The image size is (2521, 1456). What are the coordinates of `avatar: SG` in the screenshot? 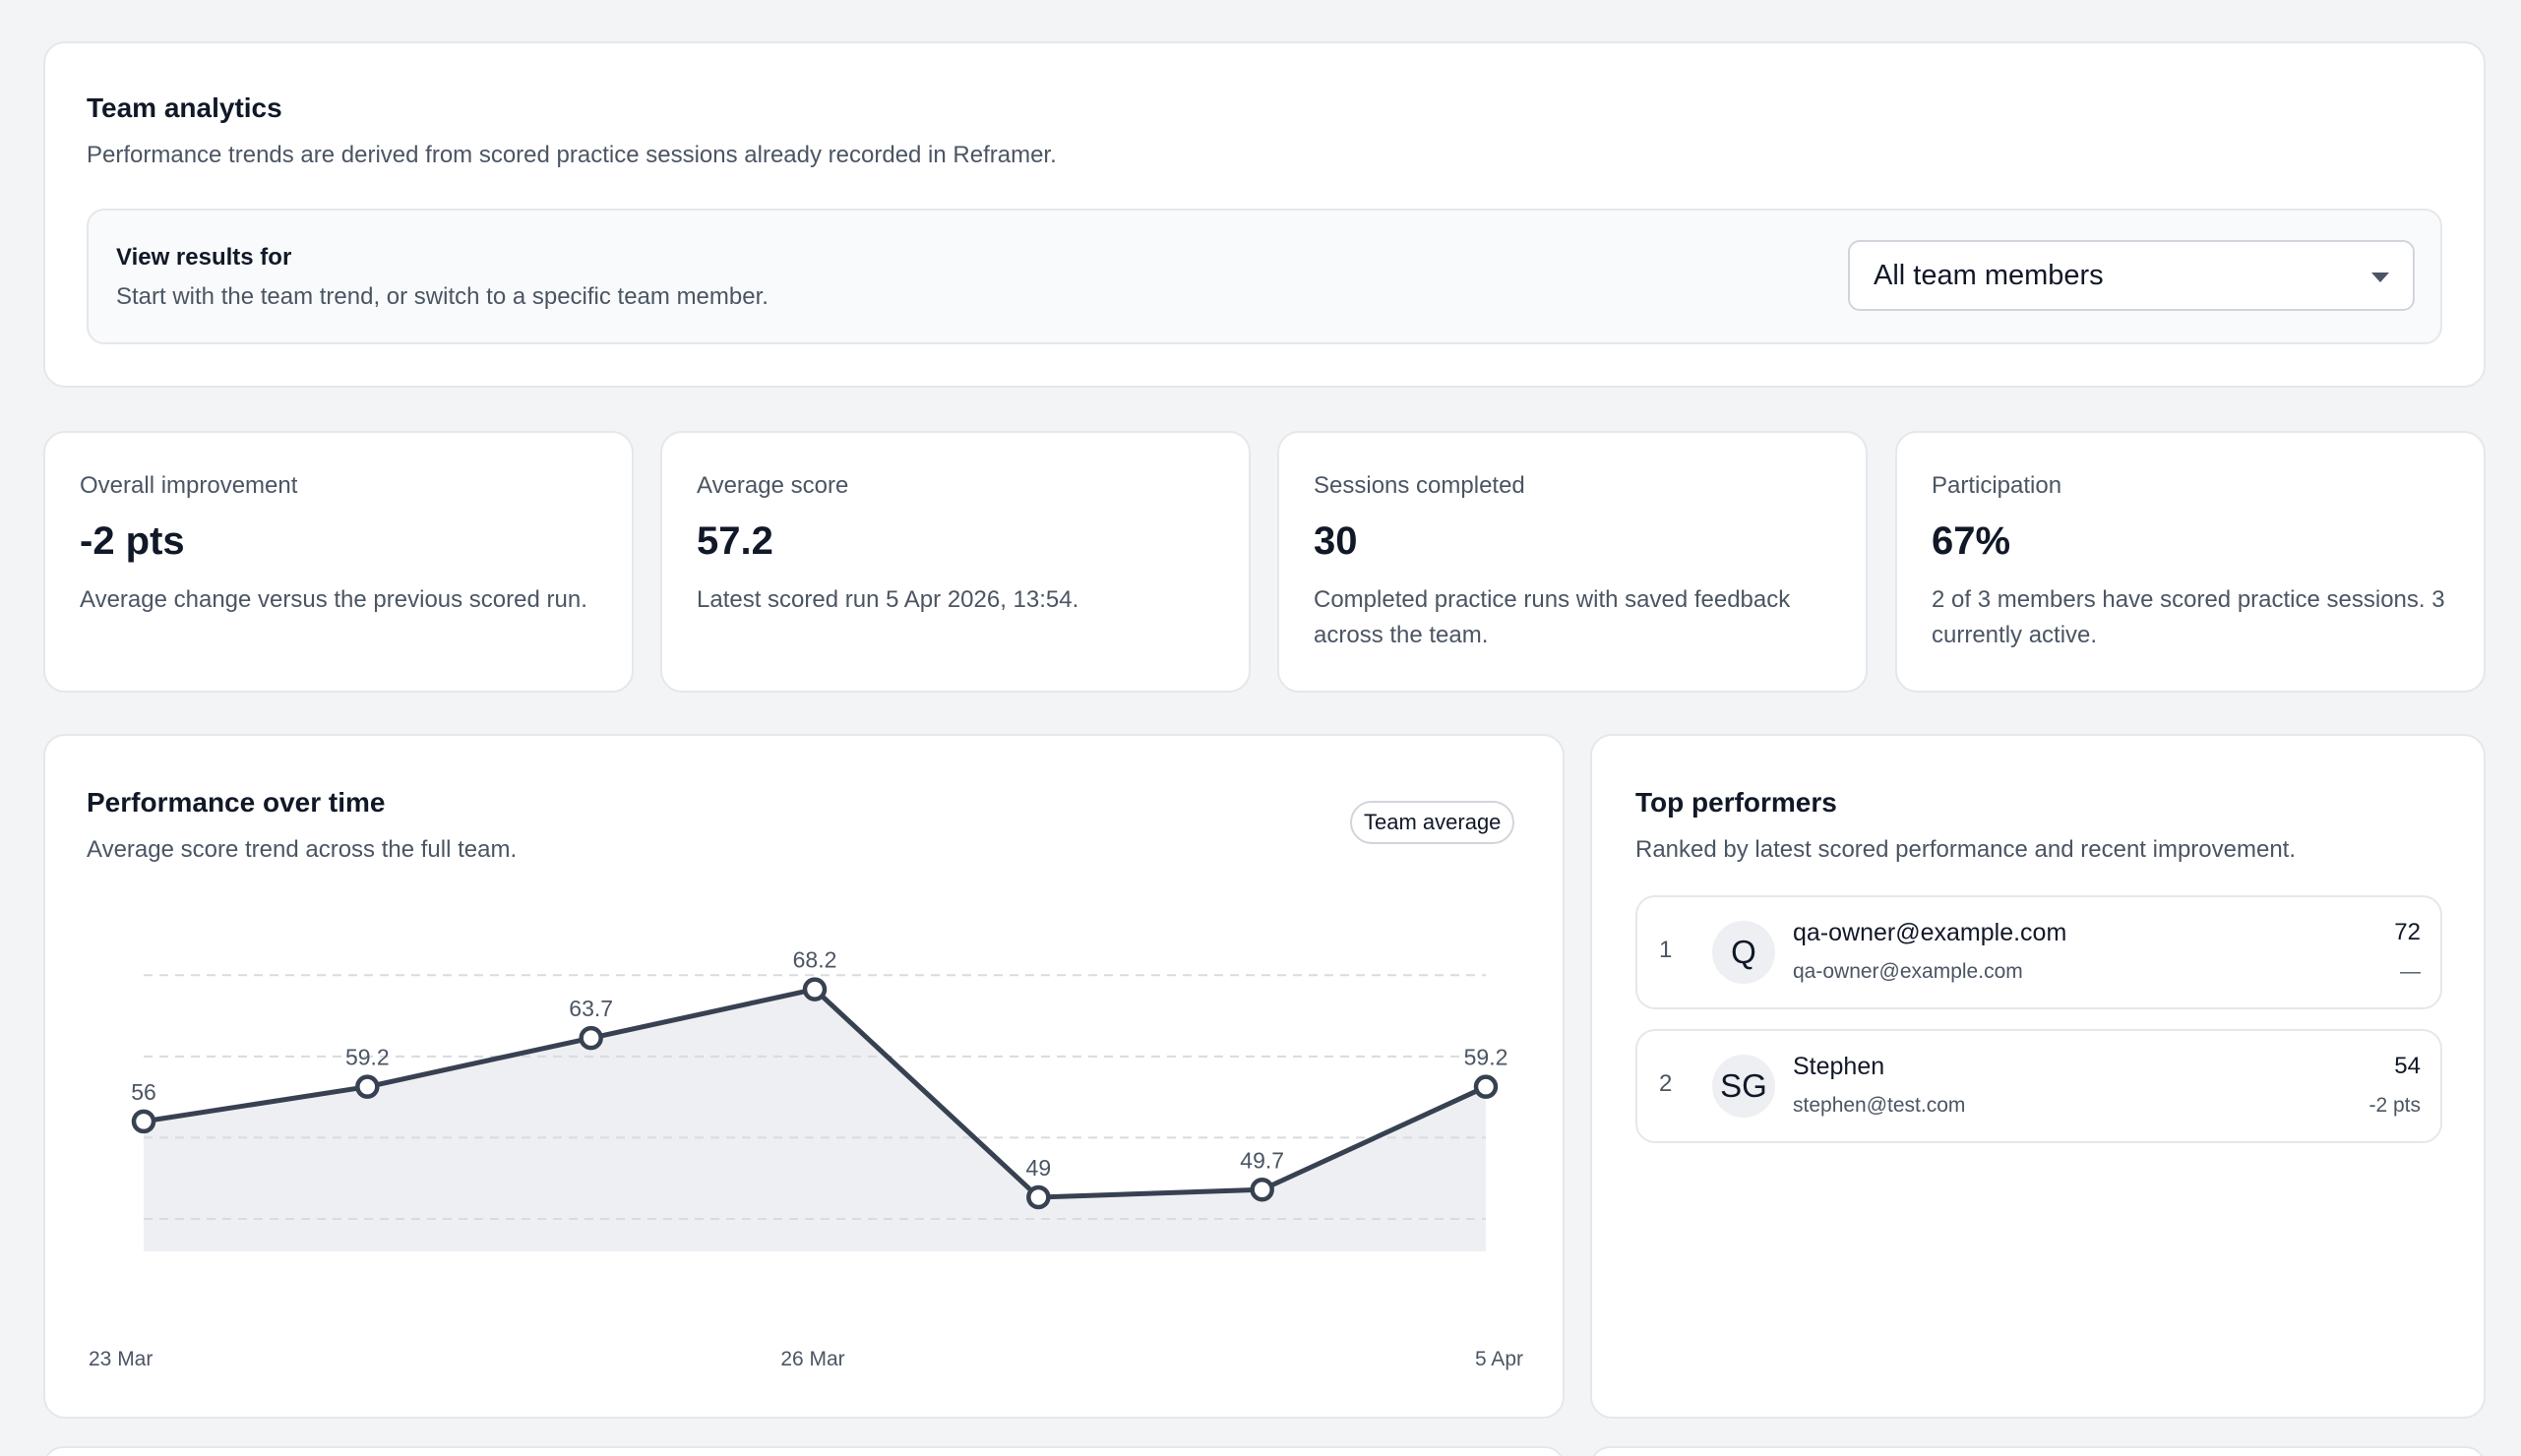 It's located at (1744, 1086).